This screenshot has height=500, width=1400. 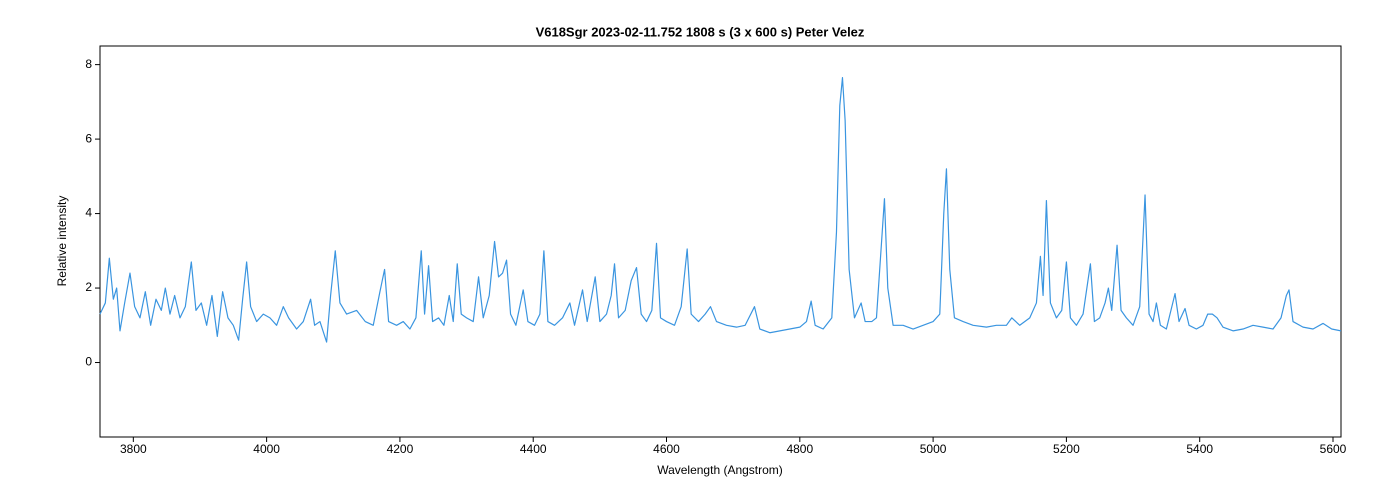 What do you see at coordinates (266, 449) in the screenshot?
I see `x-tick-label: 4000` at bounding box center [266, 449].